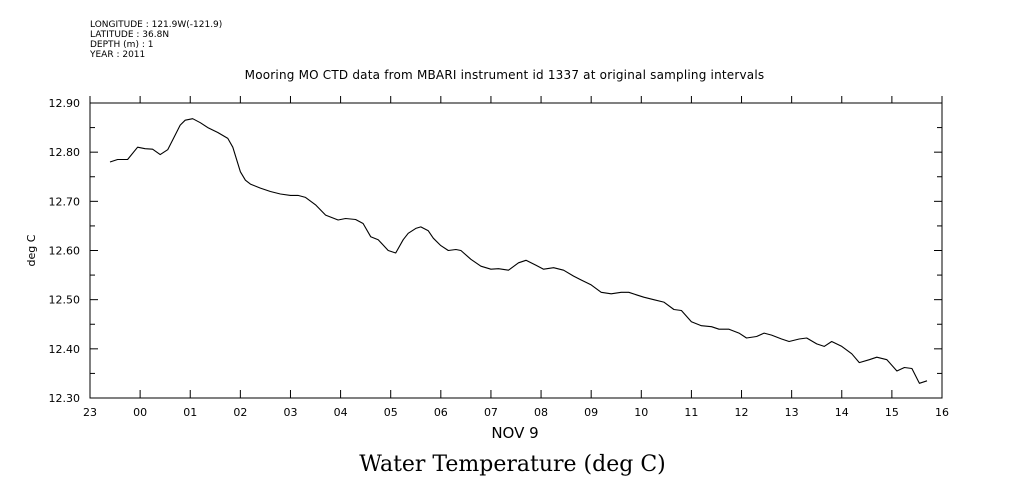 Image resolution: width=1009 pixels, height=504 pixels. What do you see at coordinates (65, 152) in the screenshot?
I see `y-tick-label: 12.80` at bounding box center [65, 152].